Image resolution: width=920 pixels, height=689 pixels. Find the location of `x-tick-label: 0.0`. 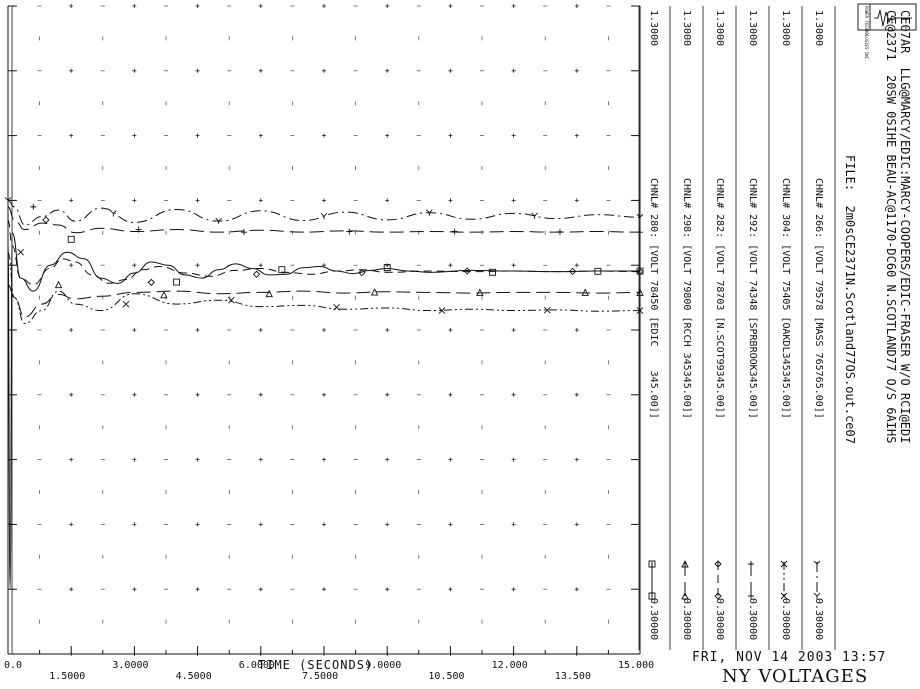

x-tick-label: 0.0 is located at coordinates (13, 665).